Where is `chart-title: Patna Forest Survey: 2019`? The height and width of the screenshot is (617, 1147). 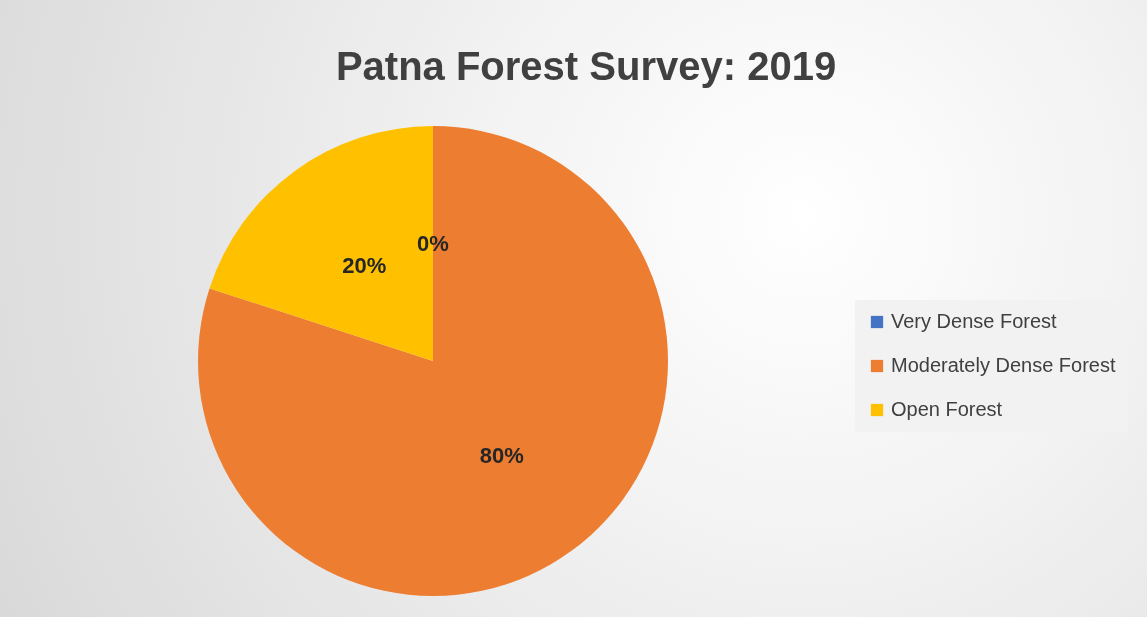
chart-title: Patna Forest Survey: 2019 is located at coordinates (586, 66).